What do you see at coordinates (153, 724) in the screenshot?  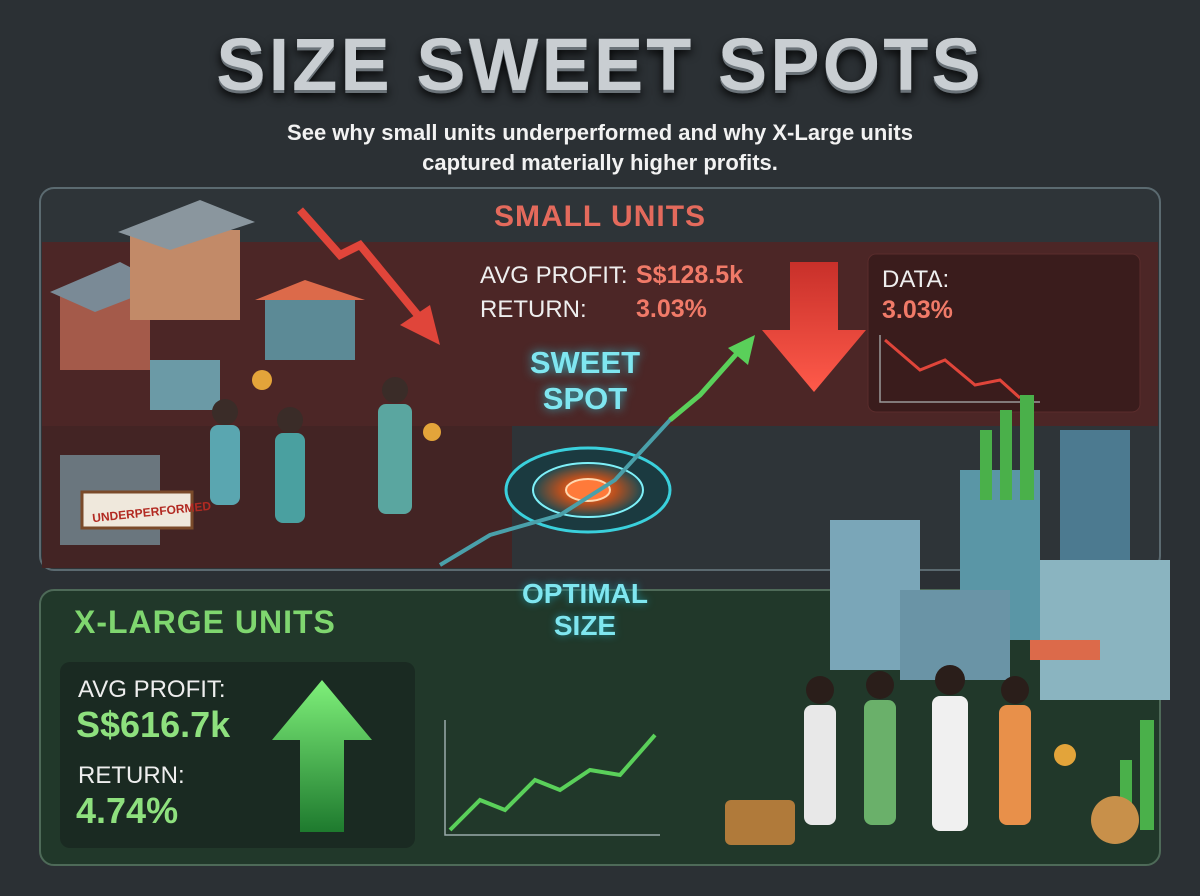 I see `xl-avg-profit: S$616.7k` at bounding box center [153, 724].